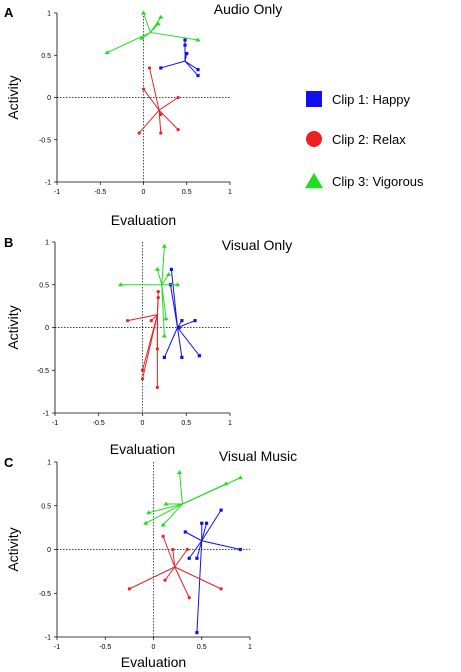  What do you see at coordinates (8, 242) in the screenshot?
I see `panel-letter: B` at bounding box center [8, 242].